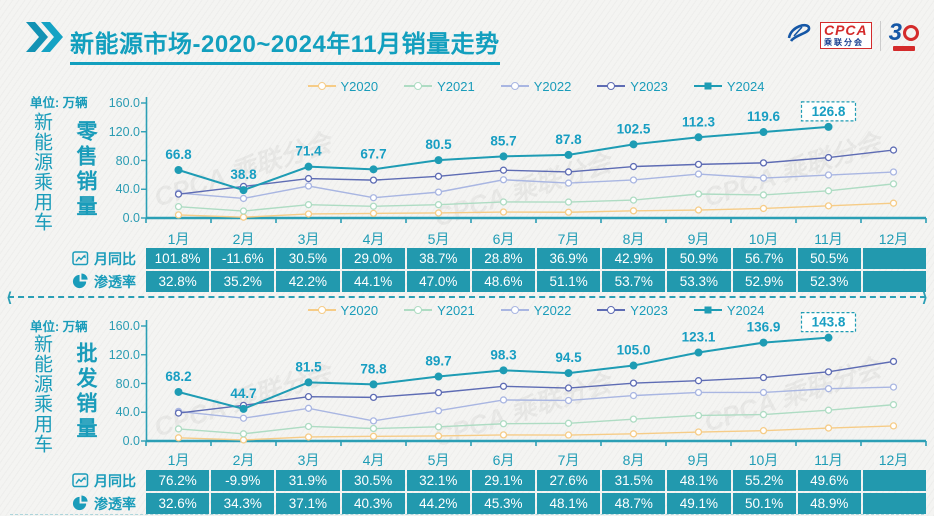 This screenshot has width=934, height=516. I want to click on legend-retail: Y2020 Y2021 Y2022 Y2023 Y2024, so click(536, 86).